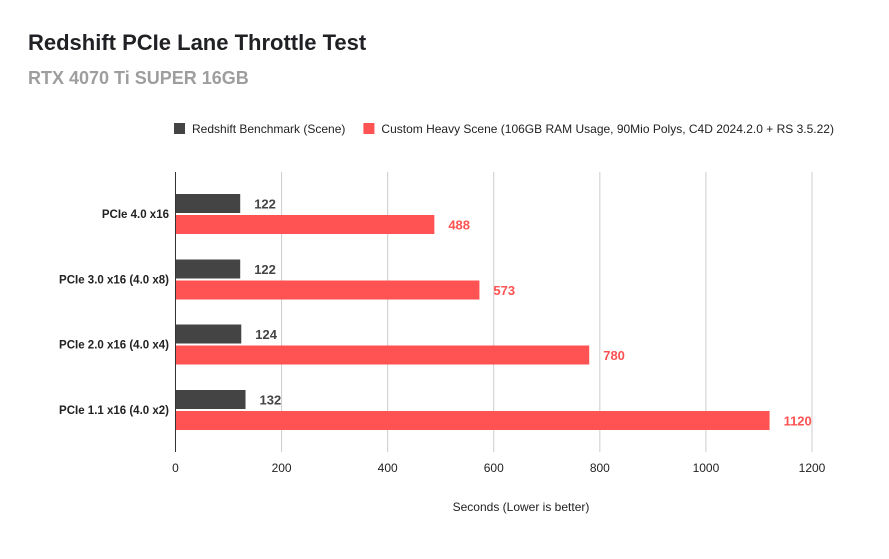  I want to click on chart-title: Redshift PCIe Lane Throttle Test, so click(197, 42).